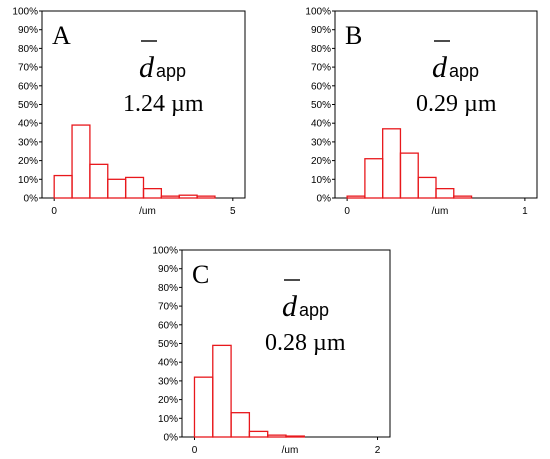  What do you see at coordinates (525, 211) in the screenshot?
I see `x-tick-label: 1` at bounding box center [525, 211].